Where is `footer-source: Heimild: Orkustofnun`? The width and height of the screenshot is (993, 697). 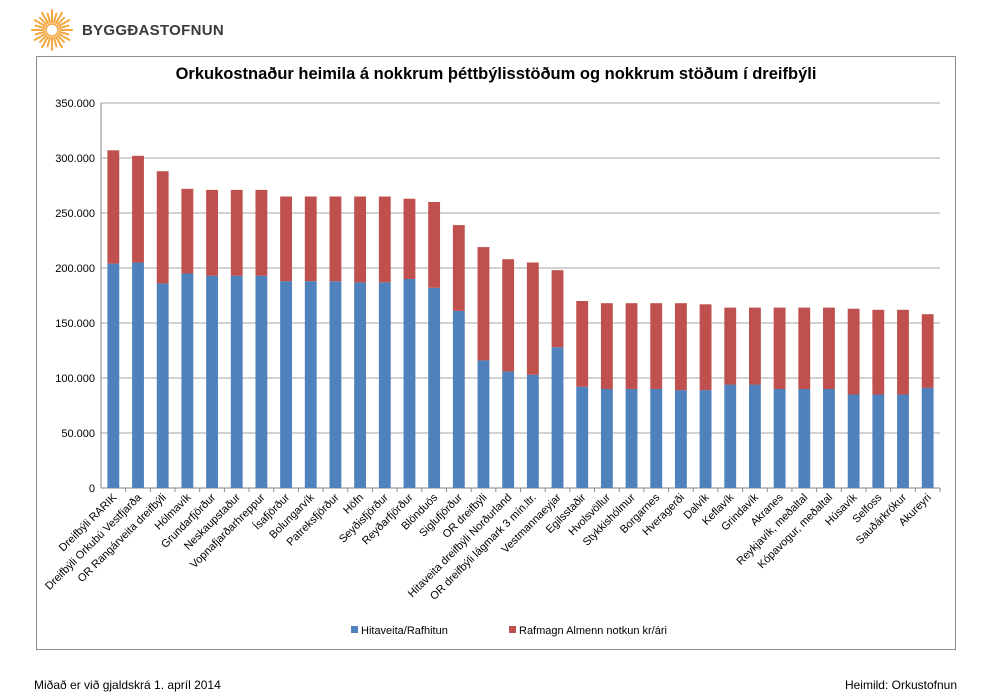 footer-source: Heimild: Orkustofnun is located at coordinates (900, 685).